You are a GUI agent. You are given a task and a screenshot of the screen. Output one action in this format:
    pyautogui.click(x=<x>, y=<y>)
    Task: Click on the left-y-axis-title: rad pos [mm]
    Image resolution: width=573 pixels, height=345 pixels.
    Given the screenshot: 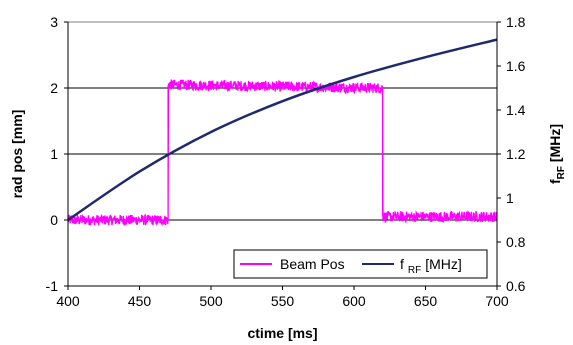 What is the action you would take?
    pyautogui.click(x=17, y=154)
    